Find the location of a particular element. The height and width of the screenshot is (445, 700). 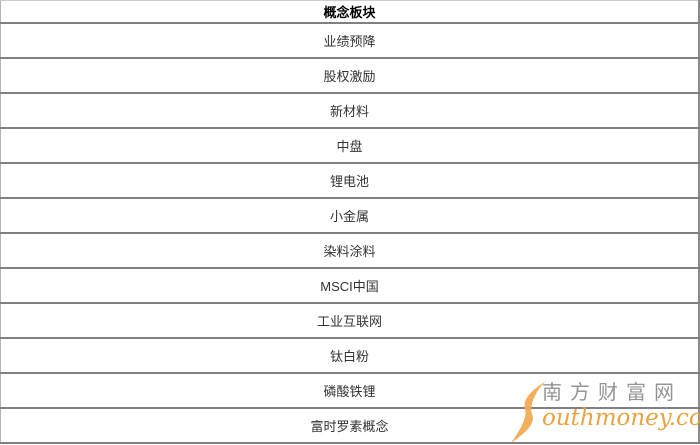

southmoney-watermark: 南方财富网 outhmoney.com is located at coordinates (605, 412).